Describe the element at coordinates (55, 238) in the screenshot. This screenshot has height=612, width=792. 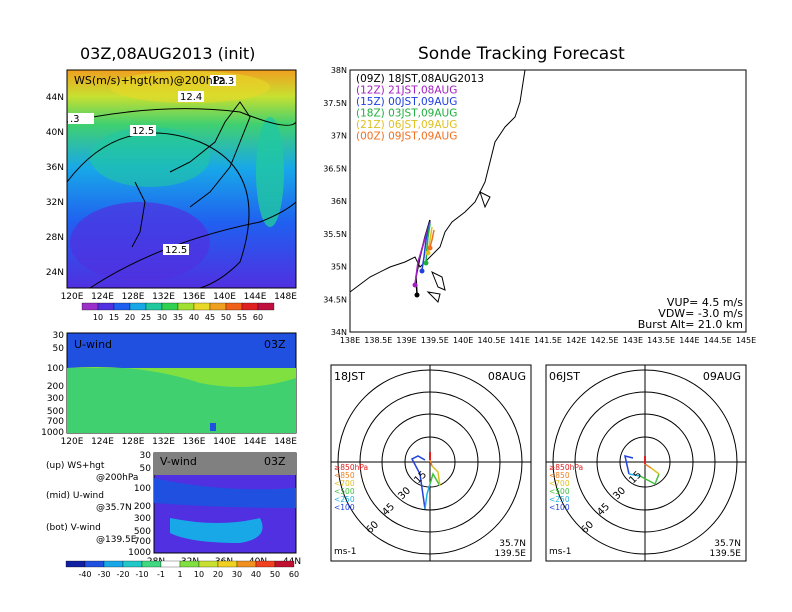
I see `map-lat-tick: 28N` at that location.